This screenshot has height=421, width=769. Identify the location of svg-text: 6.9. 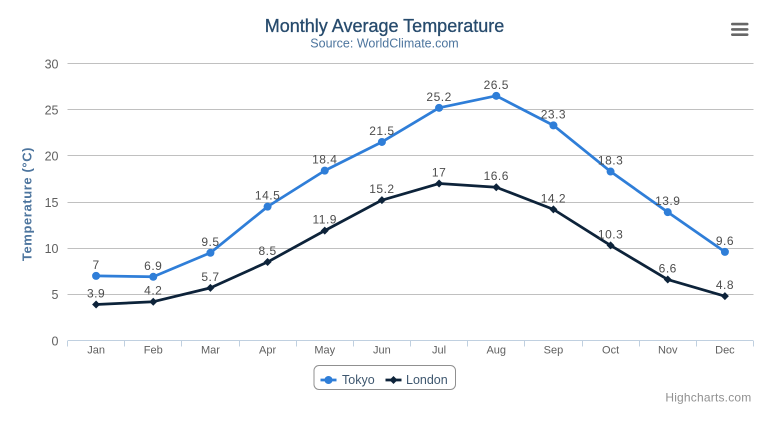
(153, 266).